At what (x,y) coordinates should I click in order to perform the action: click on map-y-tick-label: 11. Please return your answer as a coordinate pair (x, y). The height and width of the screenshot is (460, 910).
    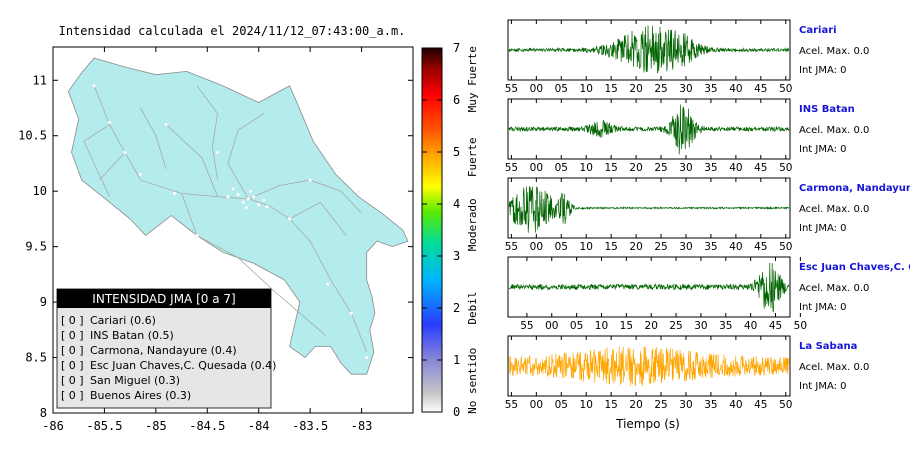
    Looking at the image, I should click on (40, 80).